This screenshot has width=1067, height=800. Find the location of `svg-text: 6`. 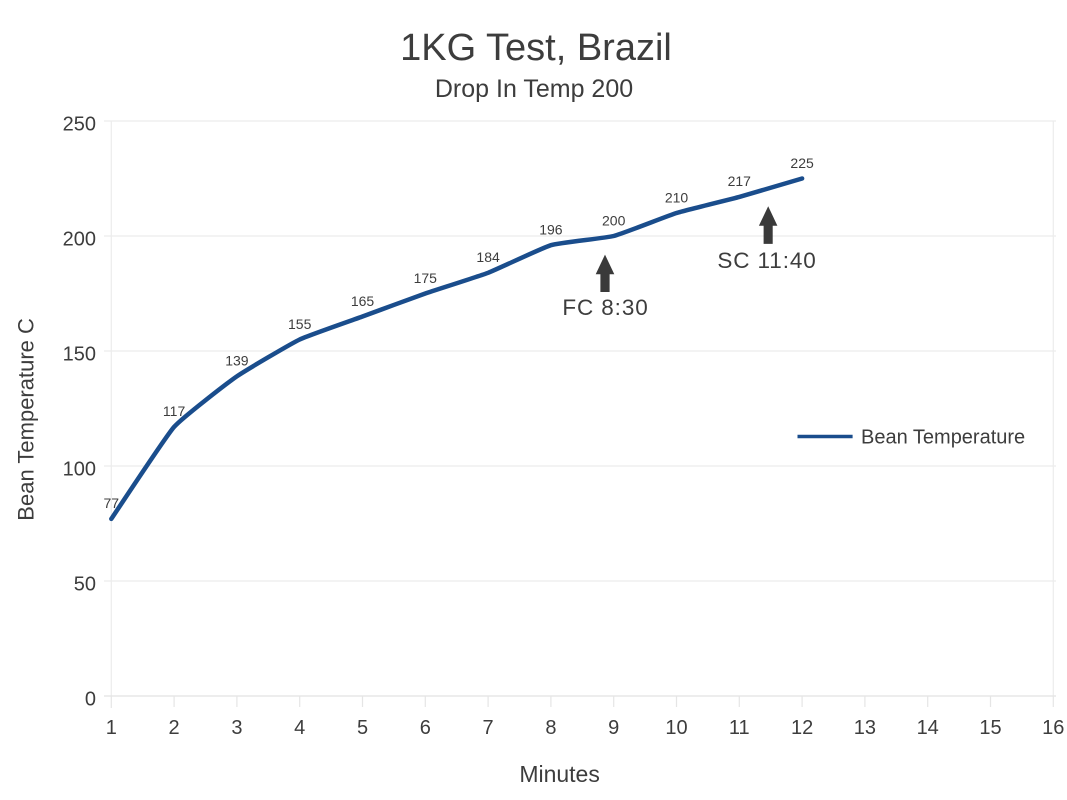

svg-text: 6 is located at coordinates (425, 728).